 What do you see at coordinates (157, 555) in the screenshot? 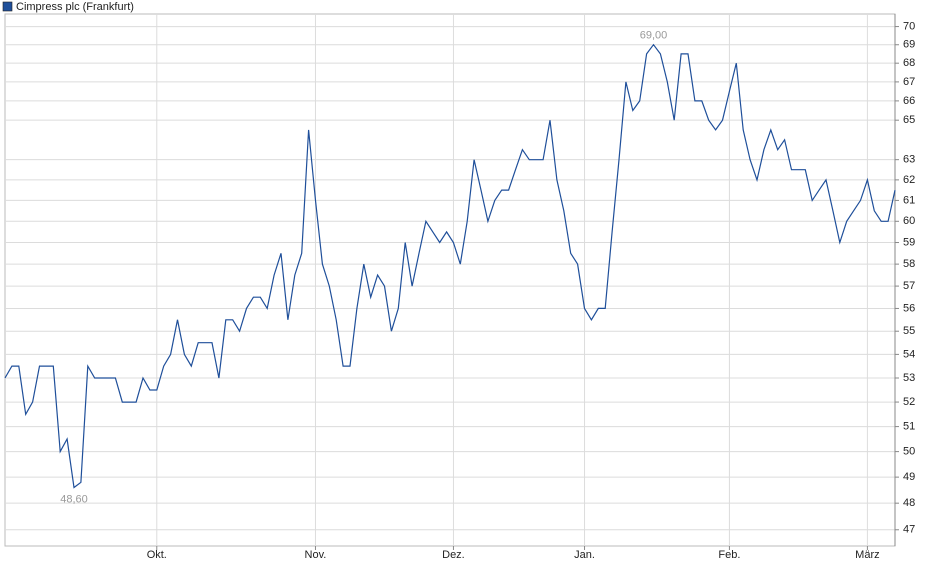
I see `x-tick-label: Okt.` at bounding box center [157, 555].